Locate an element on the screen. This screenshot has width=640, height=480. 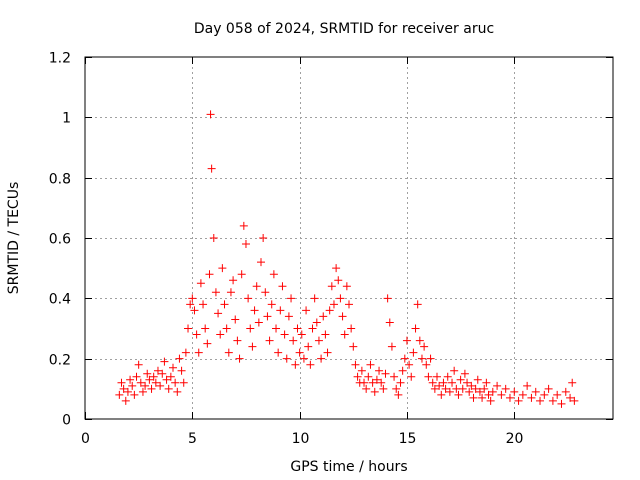
x-tick-label: 20 is located at coordinates (515, 439).